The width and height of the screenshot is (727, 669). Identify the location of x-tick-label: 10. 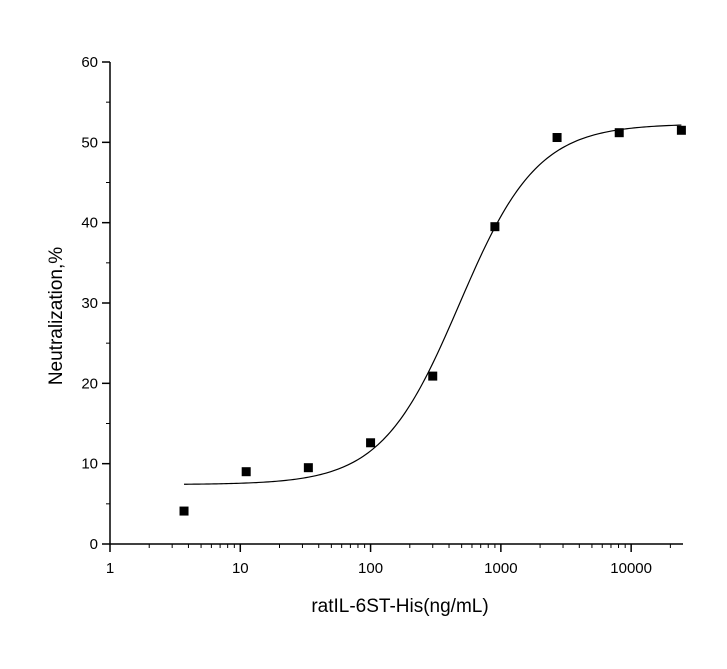
(240, 568).